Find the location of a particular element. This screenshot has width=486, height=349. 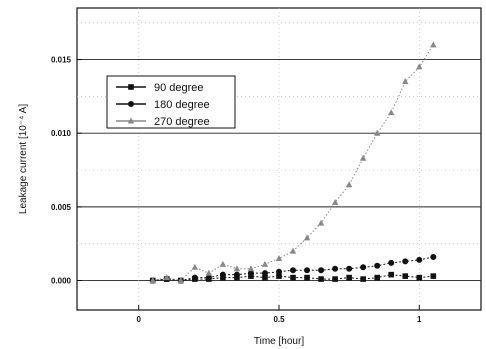

x-tick-label: 0 is located at coordinates (138, 319).